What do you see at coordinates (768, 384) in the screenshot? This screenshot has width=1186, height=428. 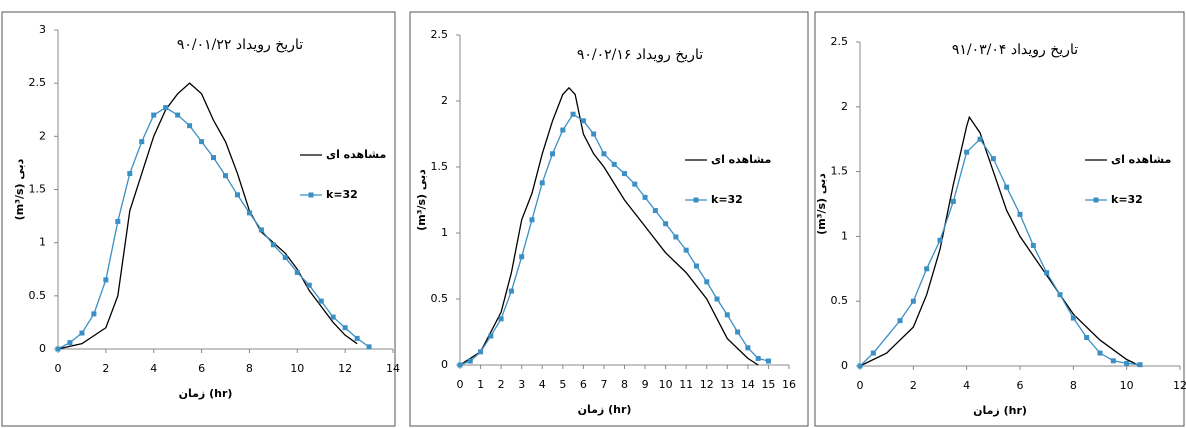 I see `x-tick-label: 15` at bounding box center [768, 384].